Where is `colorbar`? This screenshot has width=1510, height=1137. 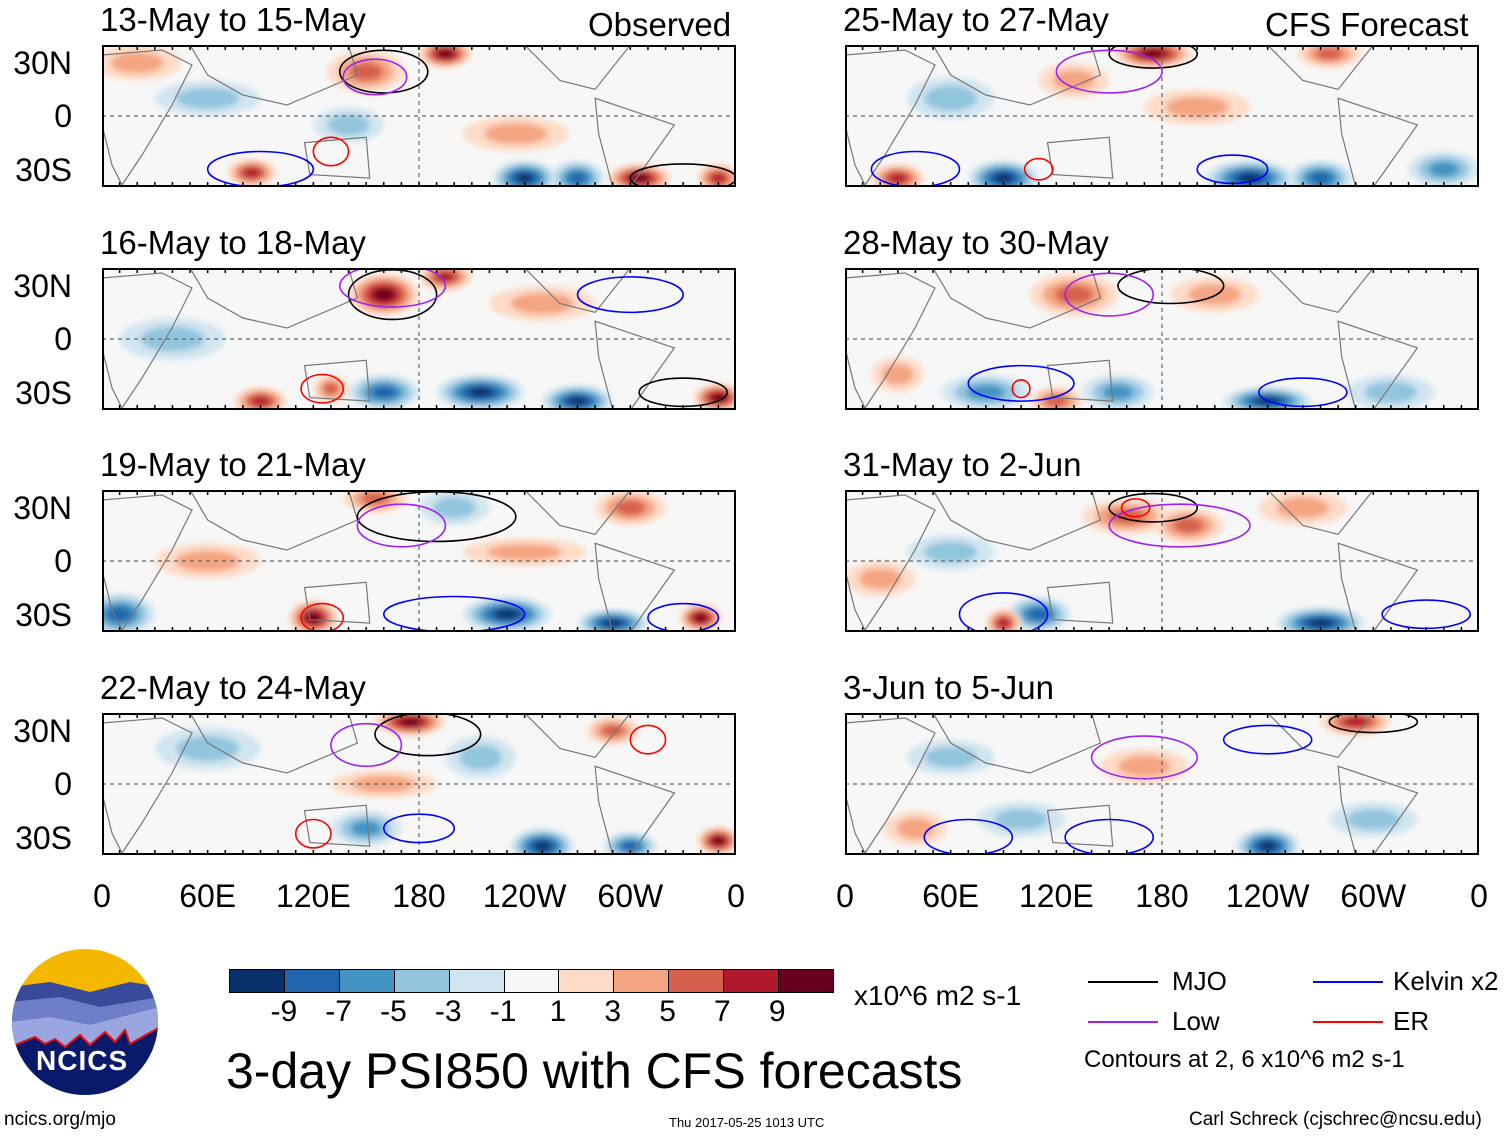 colorbar is located at coordinates (531, 981).